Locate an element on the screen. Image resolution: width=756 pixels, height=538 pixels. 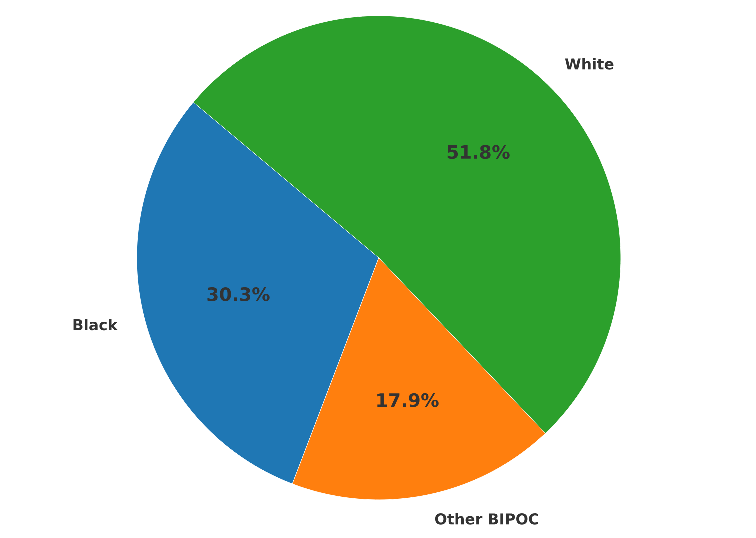
data-label: 51.8% is located at coordinates (479, 152).